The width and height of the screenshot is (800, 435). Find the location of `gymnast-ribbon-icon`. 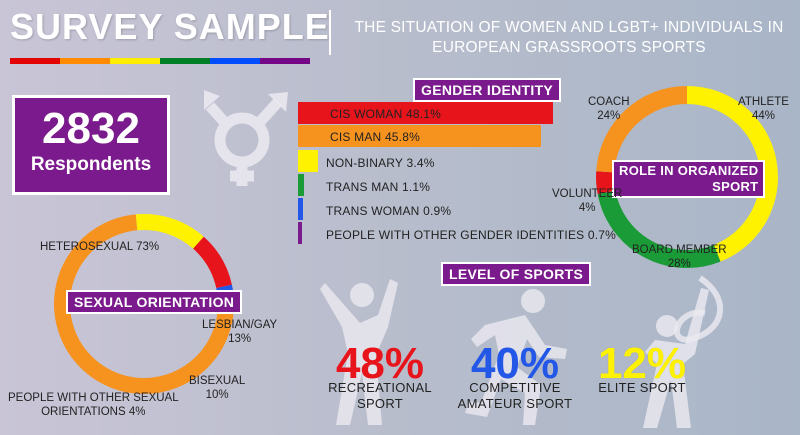

gymnast-ribbon-icon is located at coordinates (683, 351).